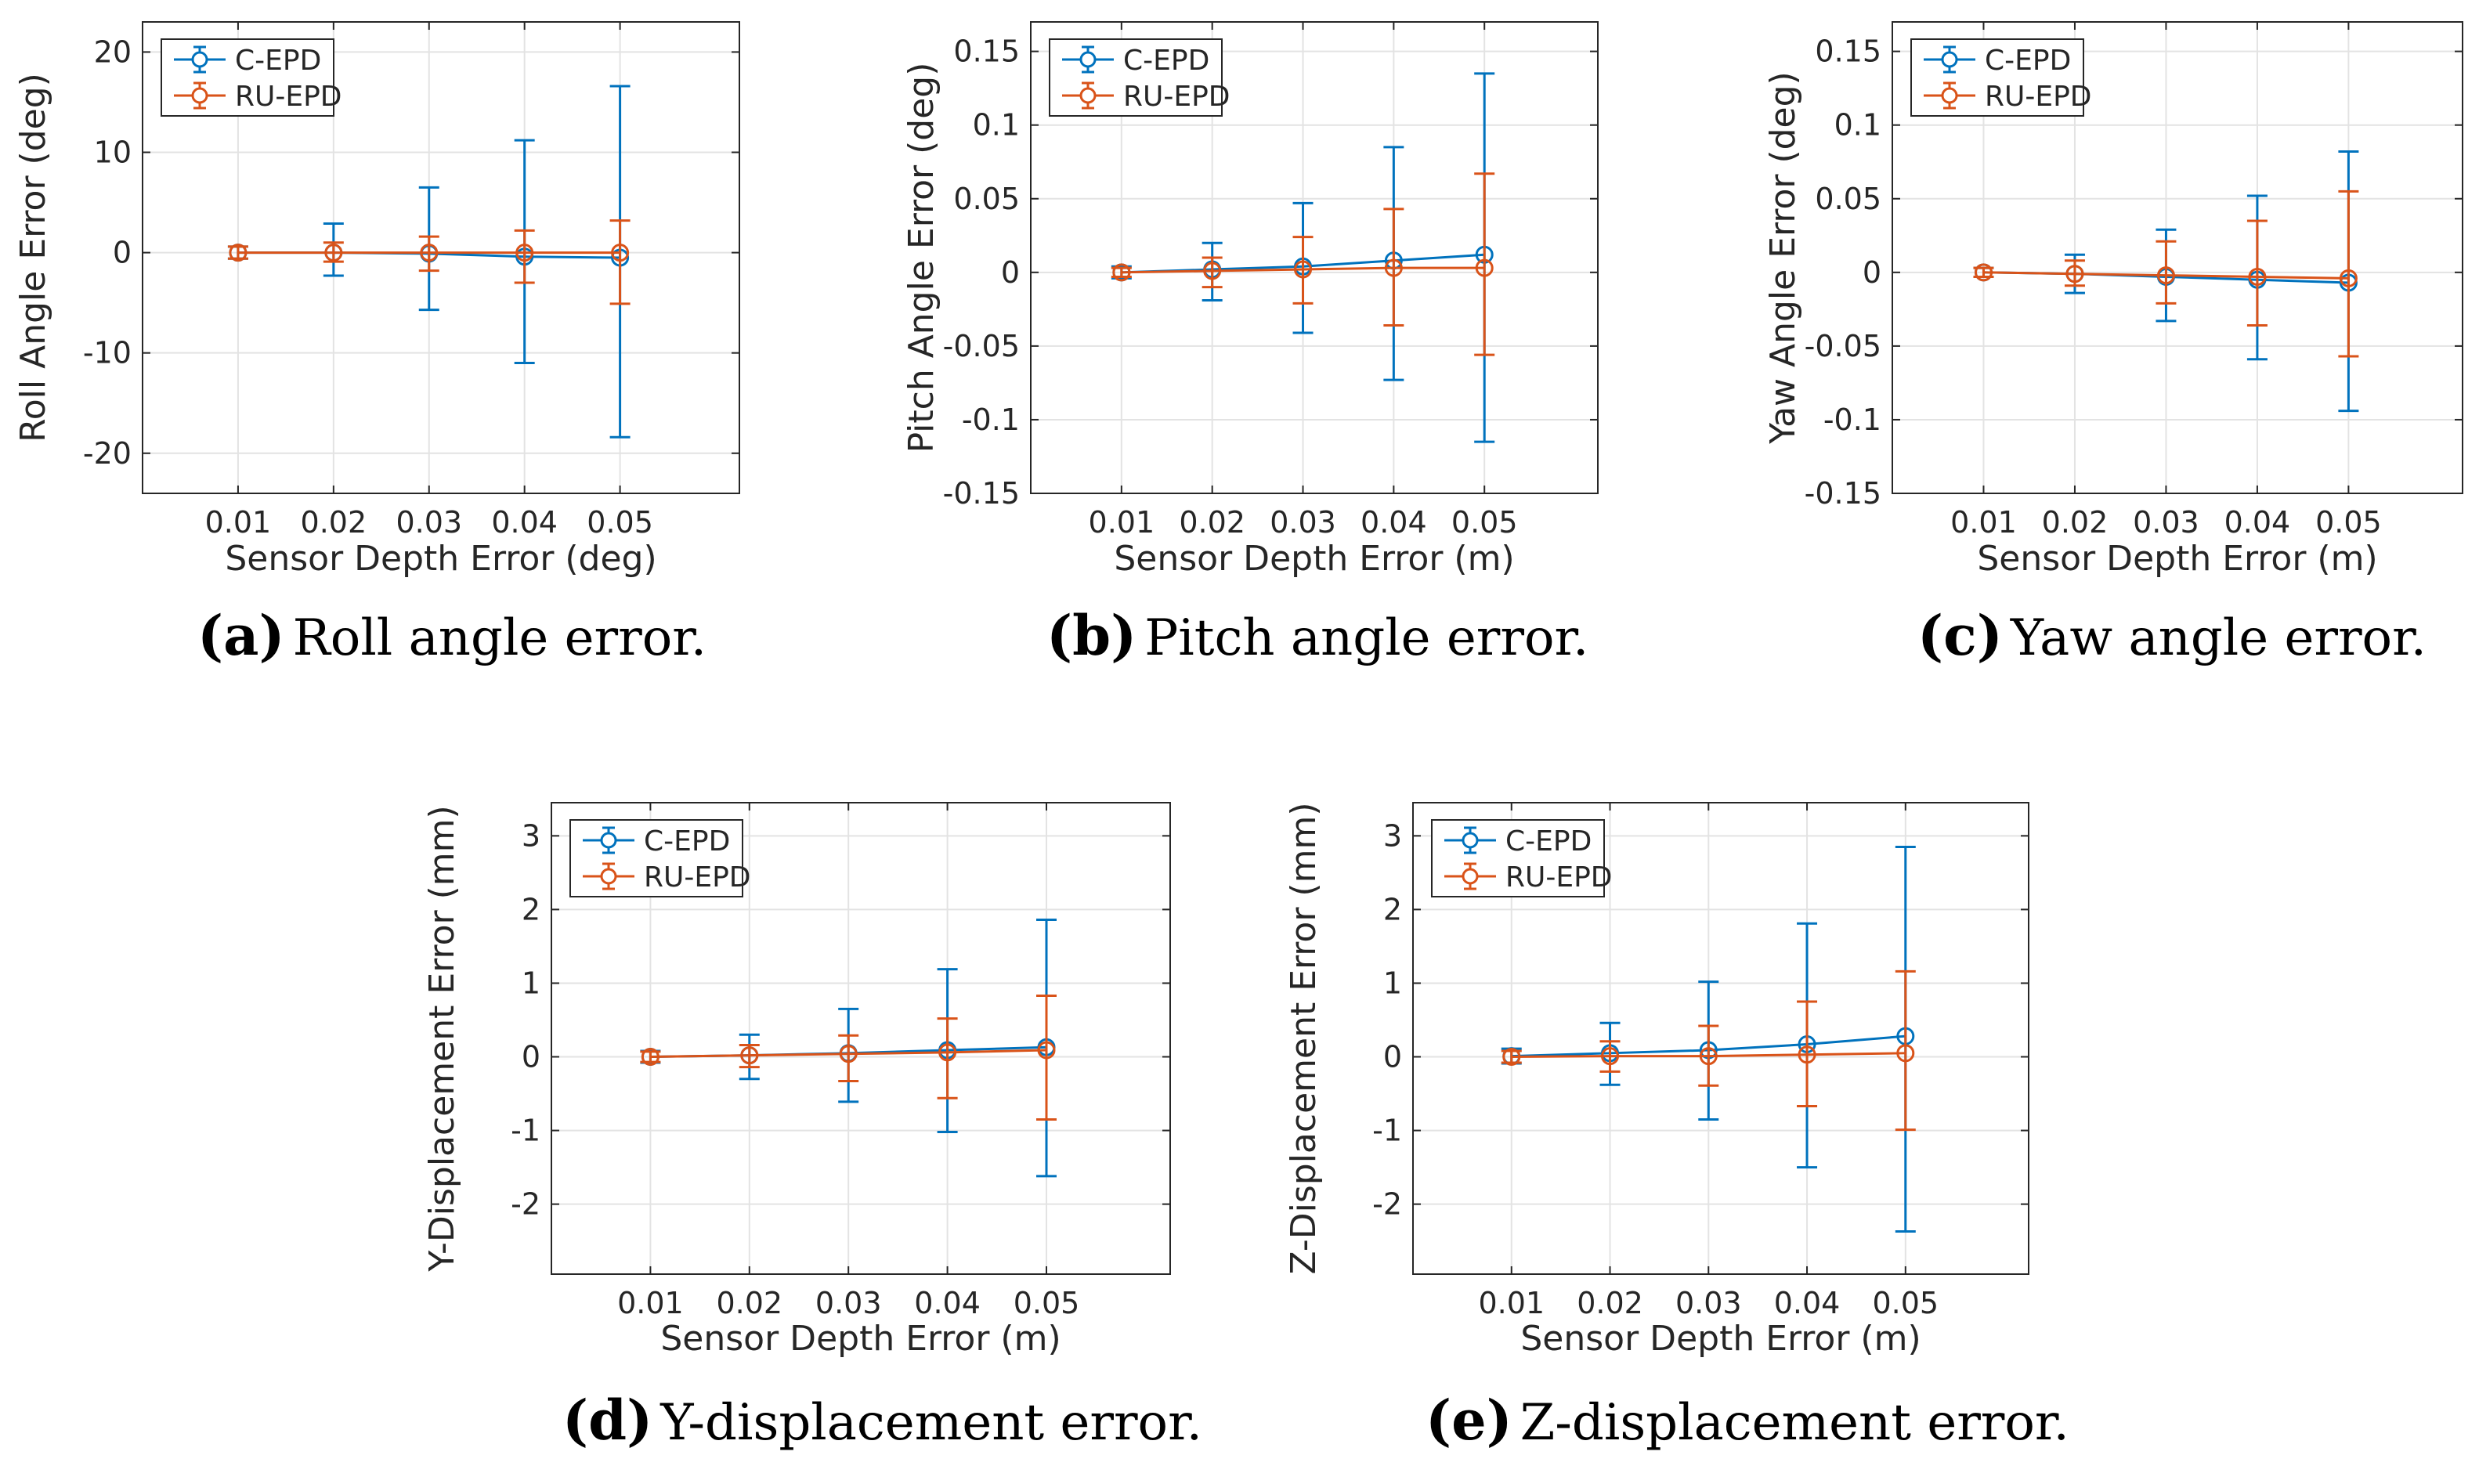  Describe the element at coordinates (1387, 1131) in the screenshot. I see `y-tick-label: -1` at that location.